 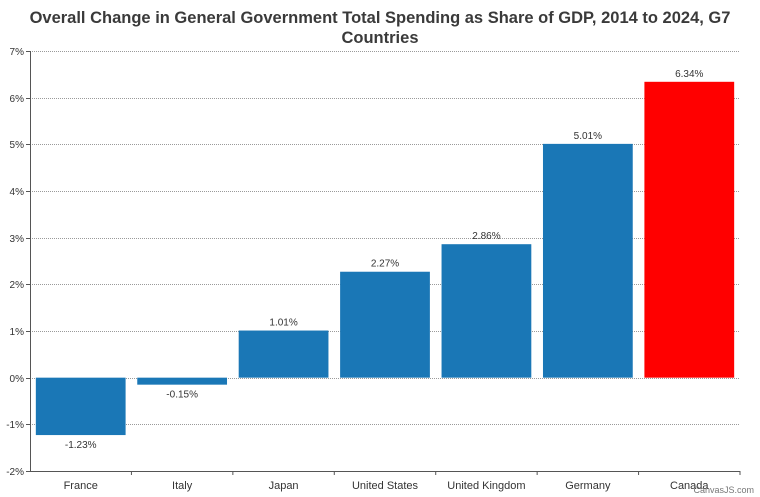 I want to click on y-tick-label: -2%, so click(x=15, y=472).